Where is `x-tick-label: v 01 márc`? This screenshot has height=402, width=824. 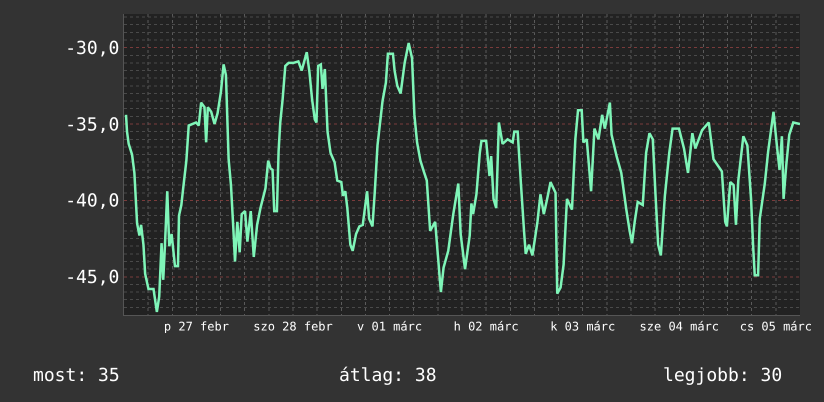 x-tick-label: v 01 márc is located at coordinates (389, 326).